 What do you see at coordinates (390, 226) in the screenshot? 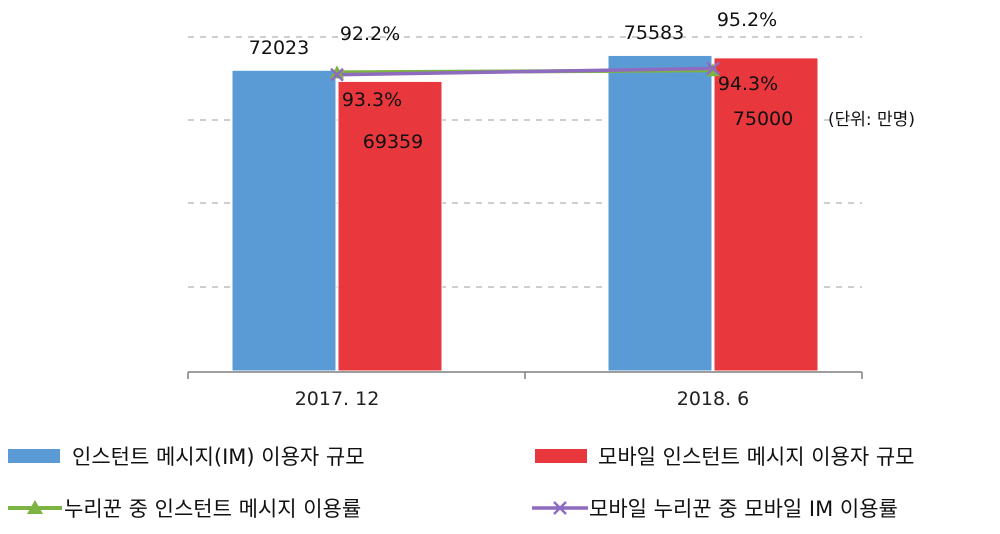
I see `bar-2017-12-mobile-im-users` at bounding box center [390, 226].